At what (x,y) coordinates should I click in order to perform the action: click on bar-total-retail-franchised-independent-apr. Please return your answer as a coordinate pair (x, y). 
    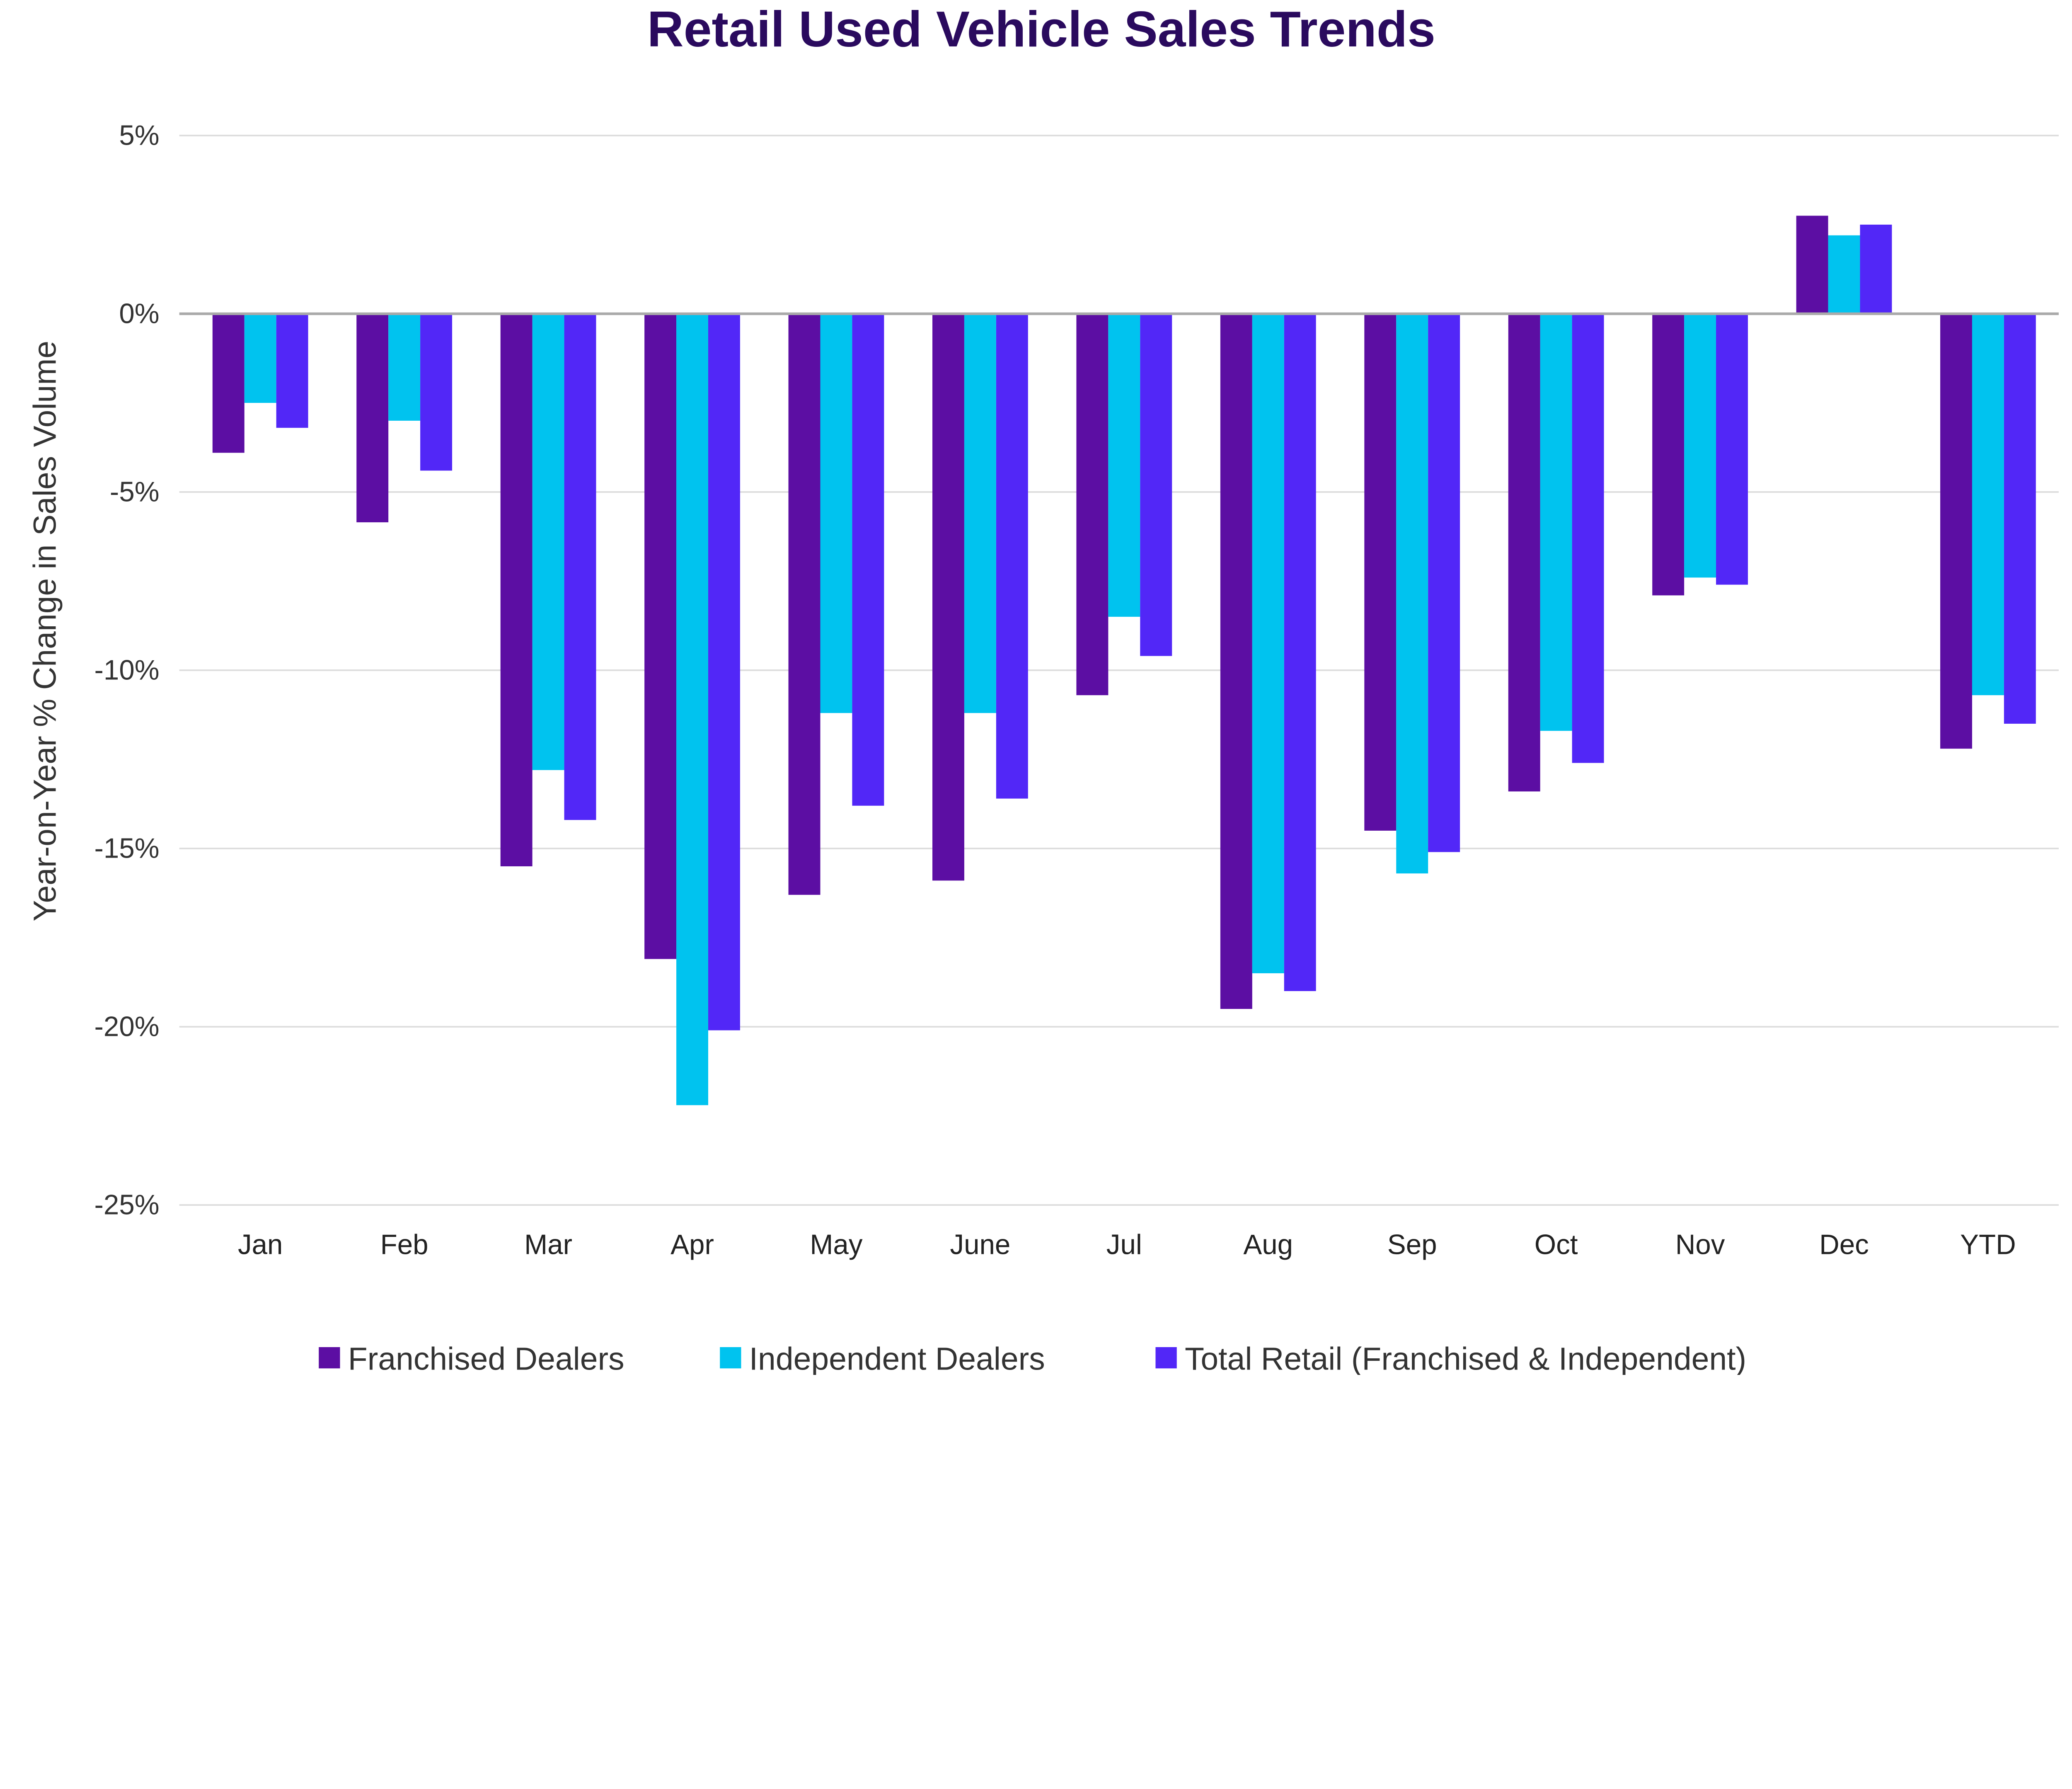
    Looking at the image, I should click on (724, 672).